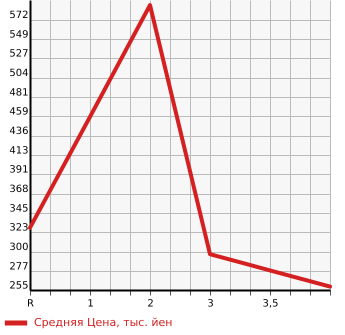 The width and height of the screenshot is (345, 335). I want to click on y-tick-label: 368, so click(18, 190).